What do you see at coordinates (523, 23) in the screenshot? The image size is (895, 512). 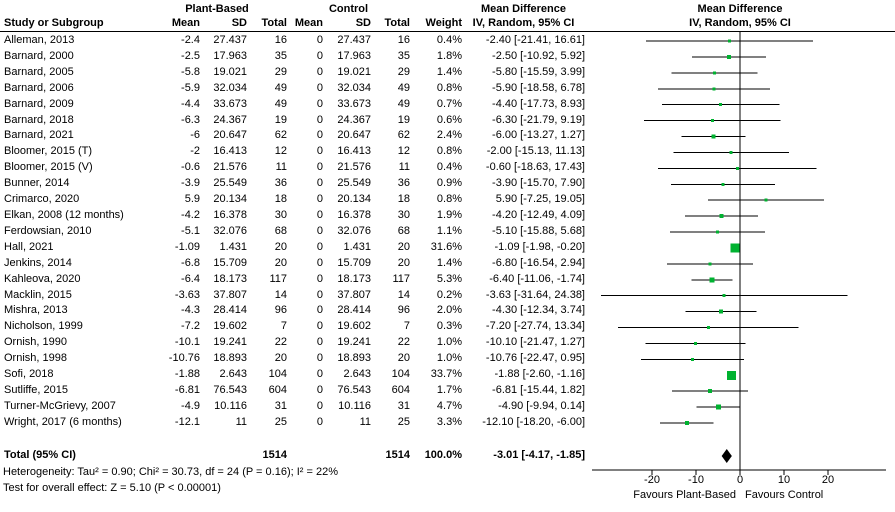 I see `column-header-ci: IV, Random, 95% CI` at bounding box center [523, 23].